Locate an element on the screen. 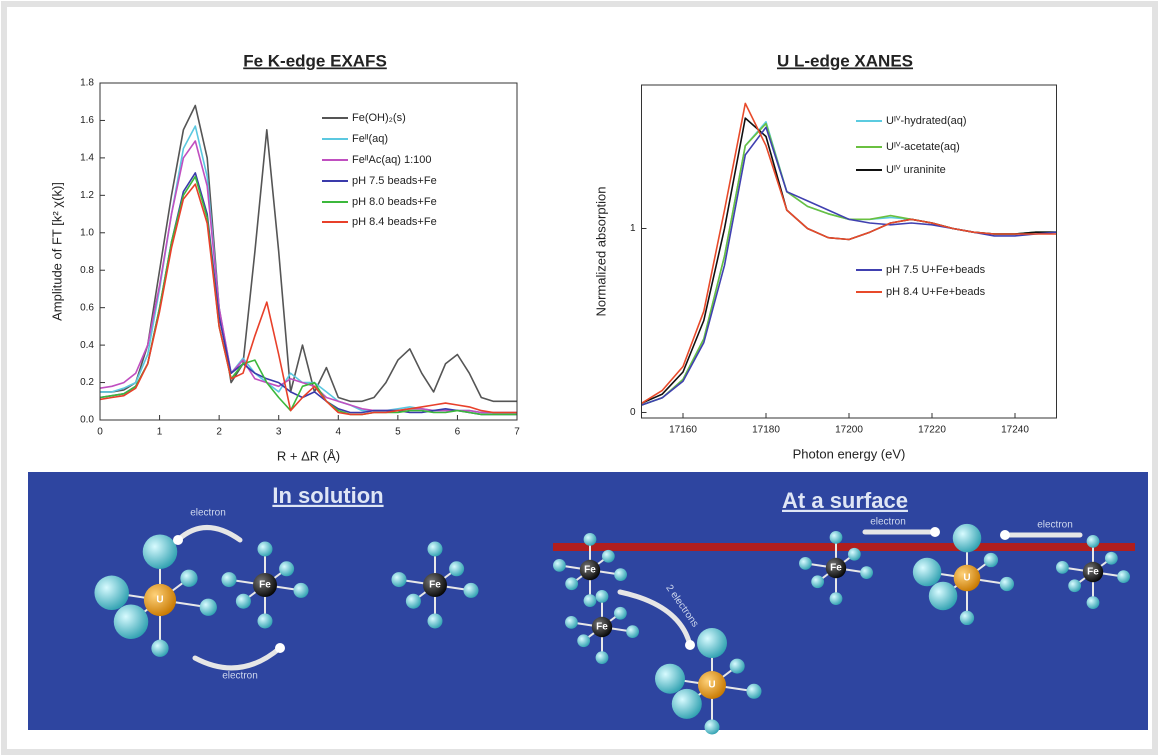 The image size is (1159, 756). y-tick-label: 1.4 is located at coordinates (87, 158).